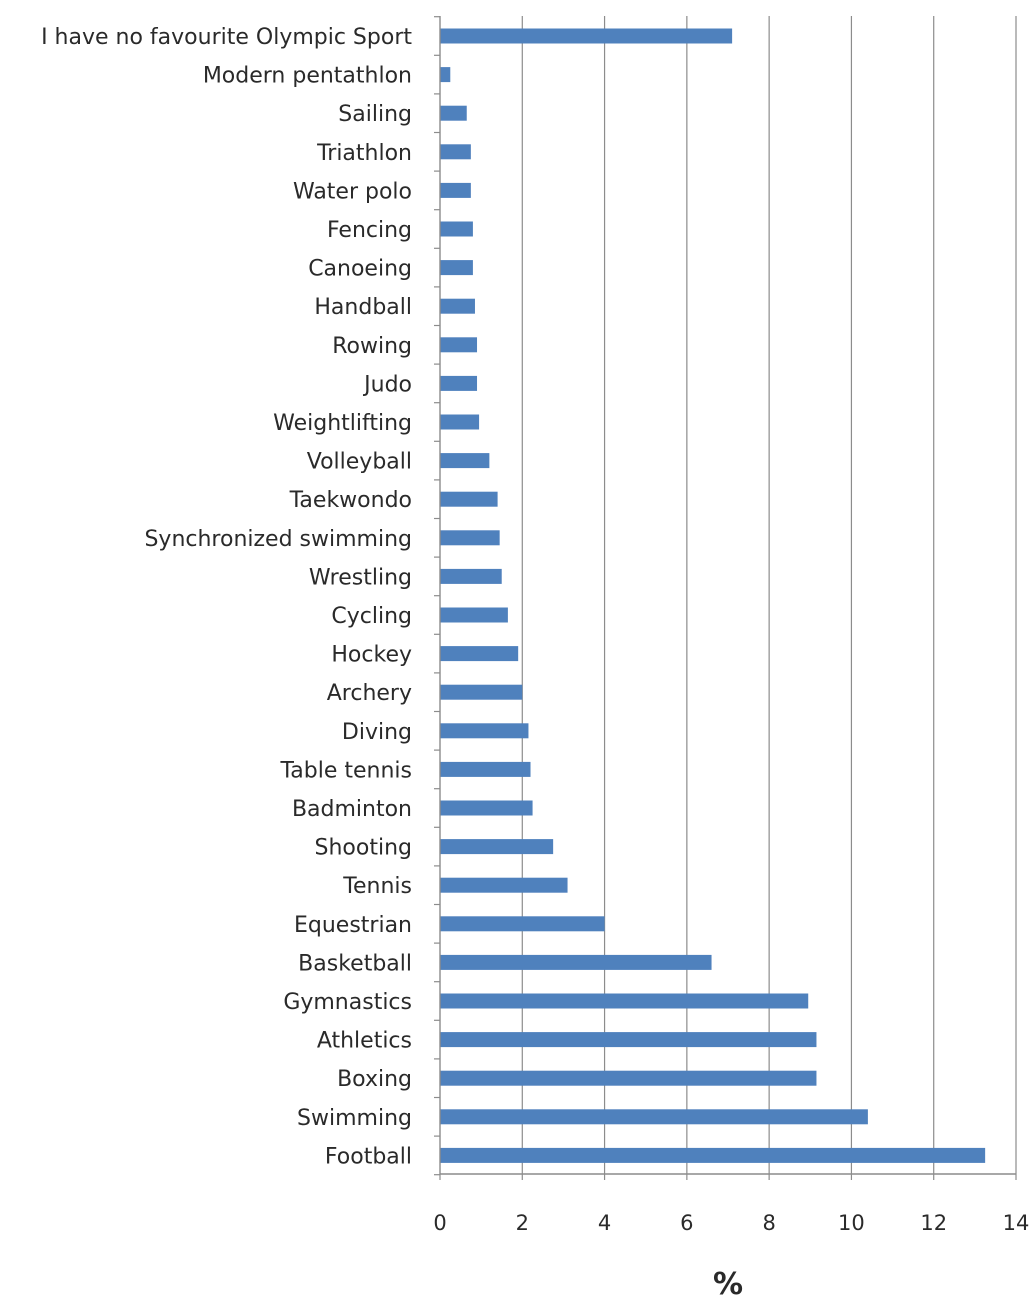 The image size is (1033, 1299). I want to click on category-label-8: Rowing, so click(372, 346).